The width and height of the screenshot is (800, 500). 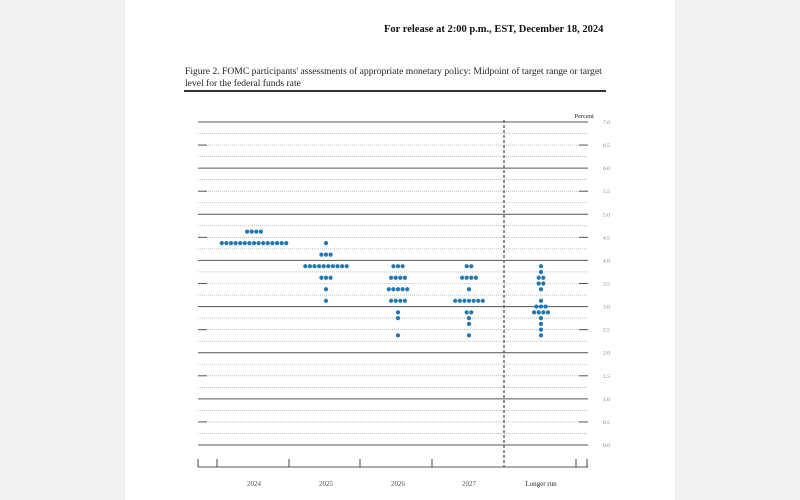 I want to click on y-tick-label: 4.0, so click(x=606, y=261).